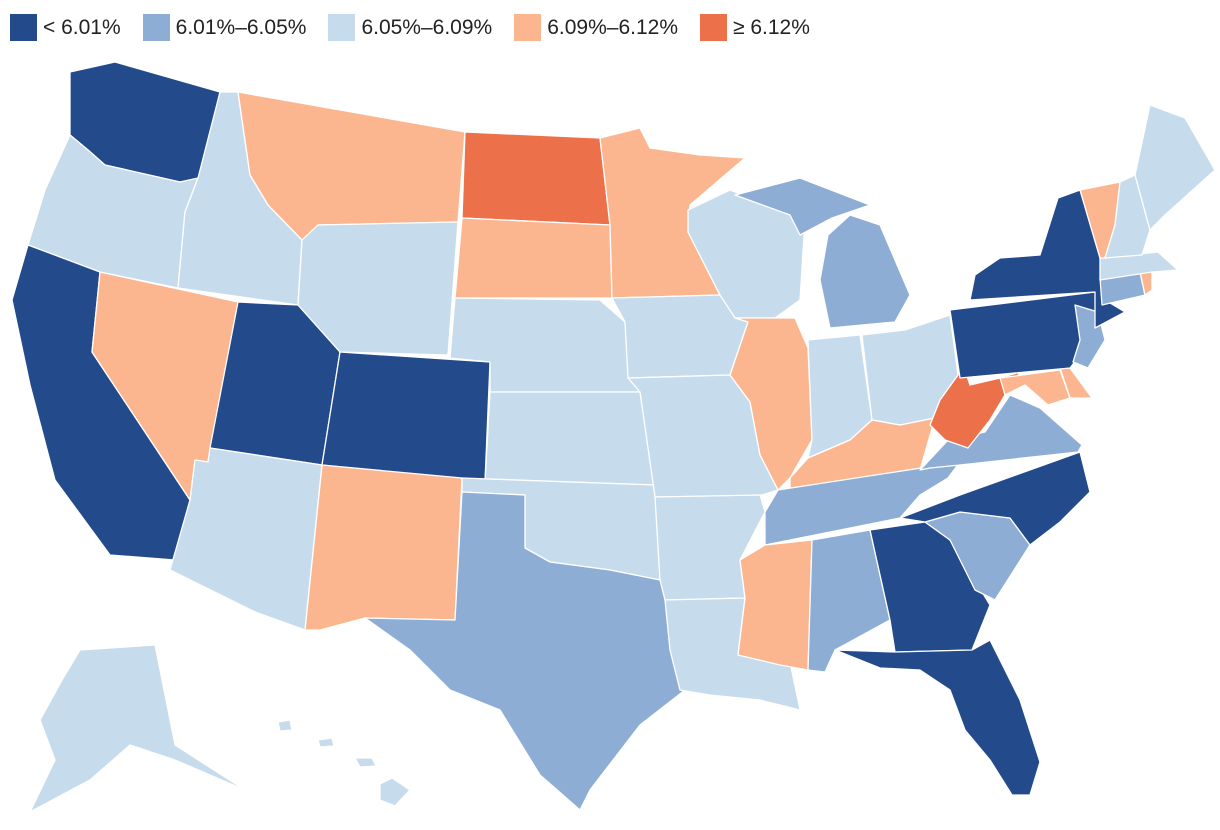  I want to click on state-michigan-lower, so click(865, 271).